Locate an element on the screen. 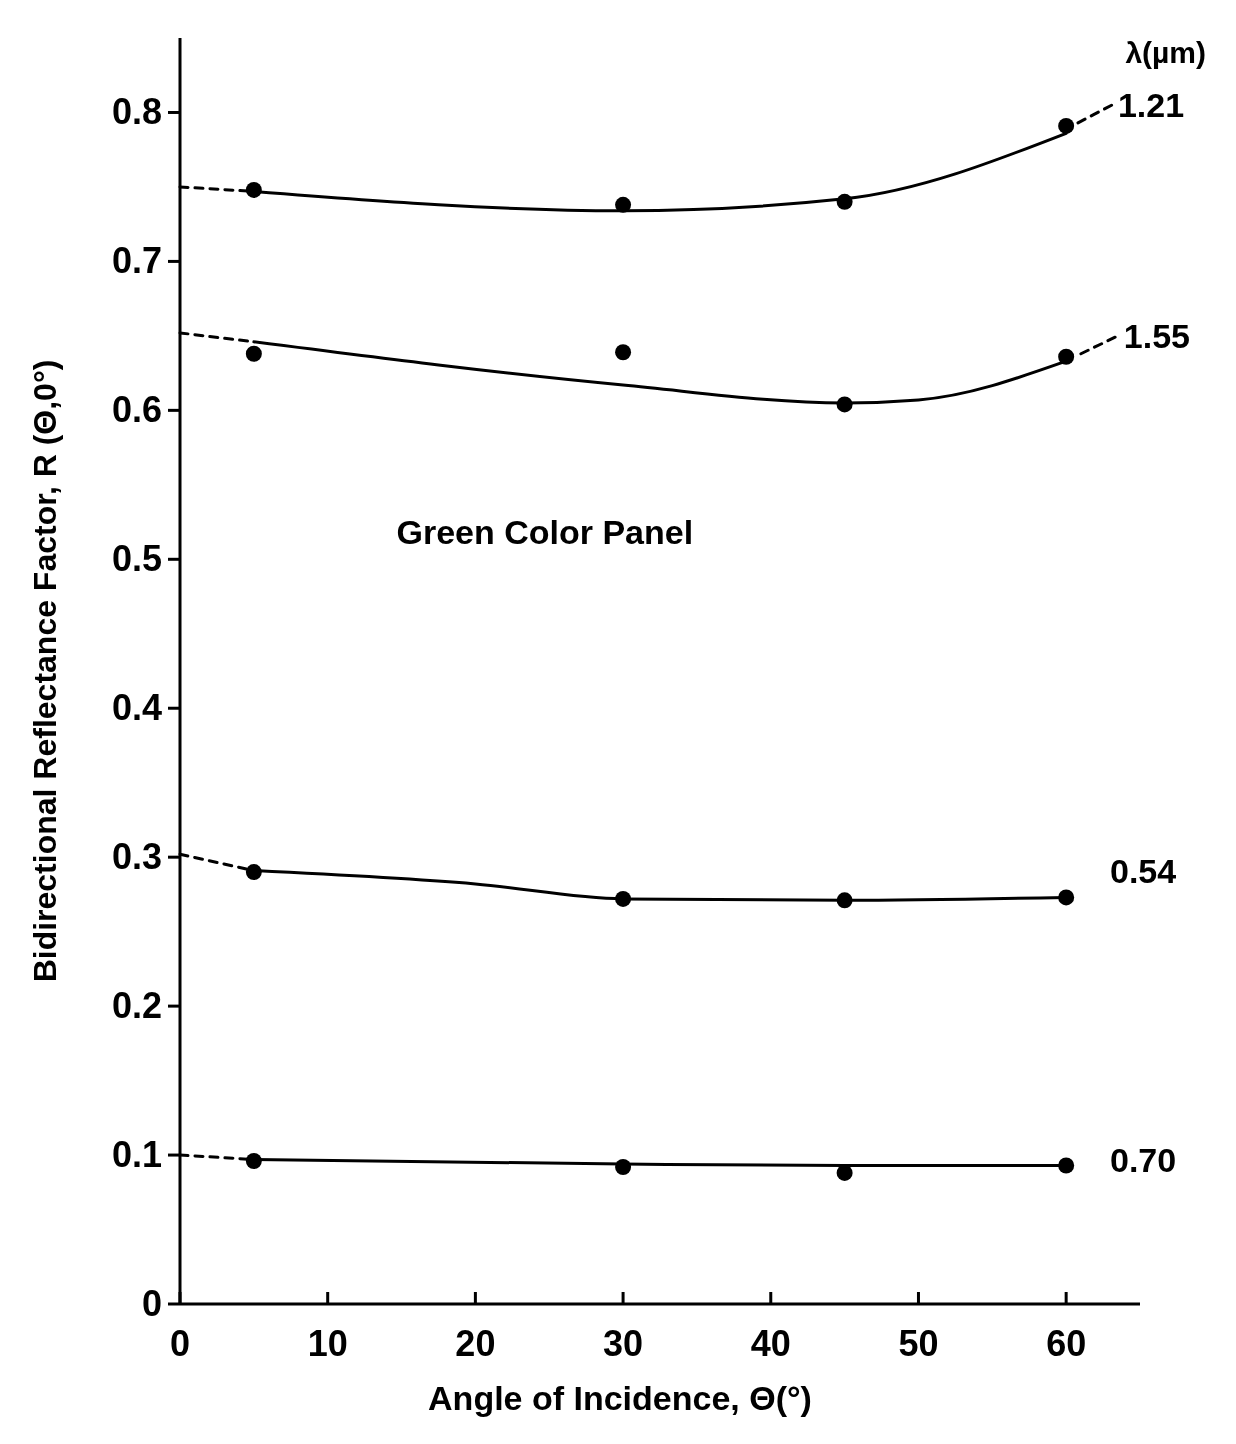  text: 0.54 is located at coordinates (1143, 870).